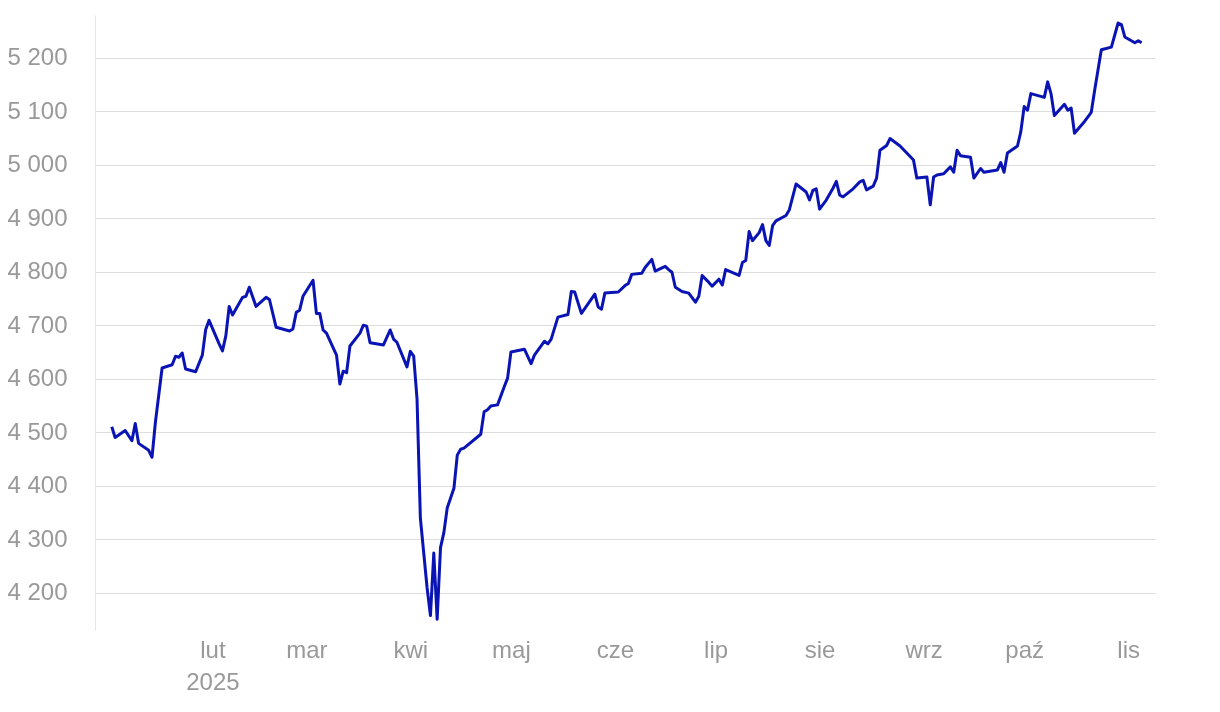 Image resolution: width=1220 pixels, height=712 pixels. Describe the element at coordinates (37, 324) in the screenshot. I see `y-tick-label: 4 700` at that location.